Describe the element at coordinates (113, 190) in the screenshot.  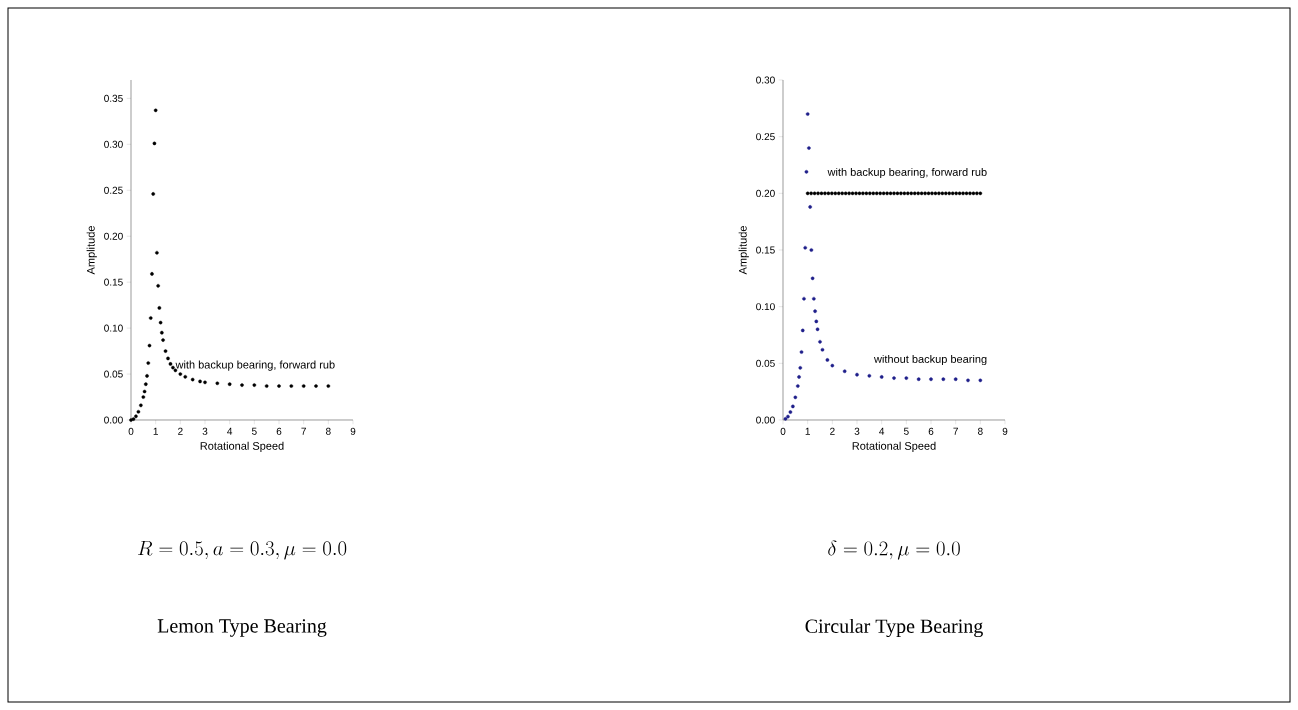
I see `y-tick-label: 0.25` at that location.